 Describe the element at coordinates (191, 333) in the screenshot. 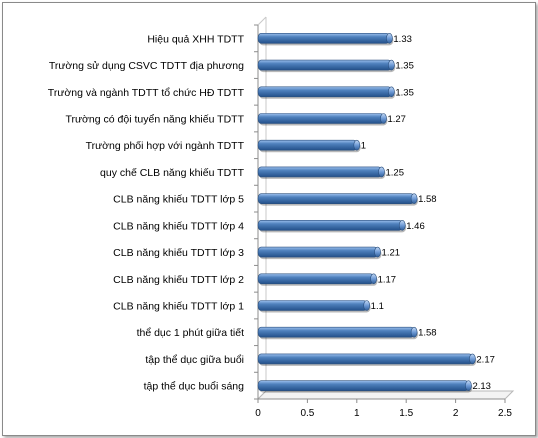

I see `category-label: thể dục 1 phút giữa tiết` at that location.